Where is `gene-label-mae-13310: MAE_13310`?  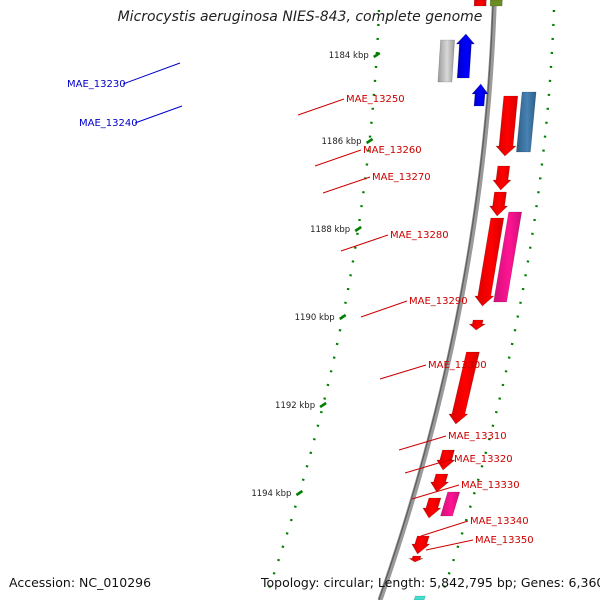 gene-label-mae-13310: MAE_13310 is located at coordinates (477, 436).